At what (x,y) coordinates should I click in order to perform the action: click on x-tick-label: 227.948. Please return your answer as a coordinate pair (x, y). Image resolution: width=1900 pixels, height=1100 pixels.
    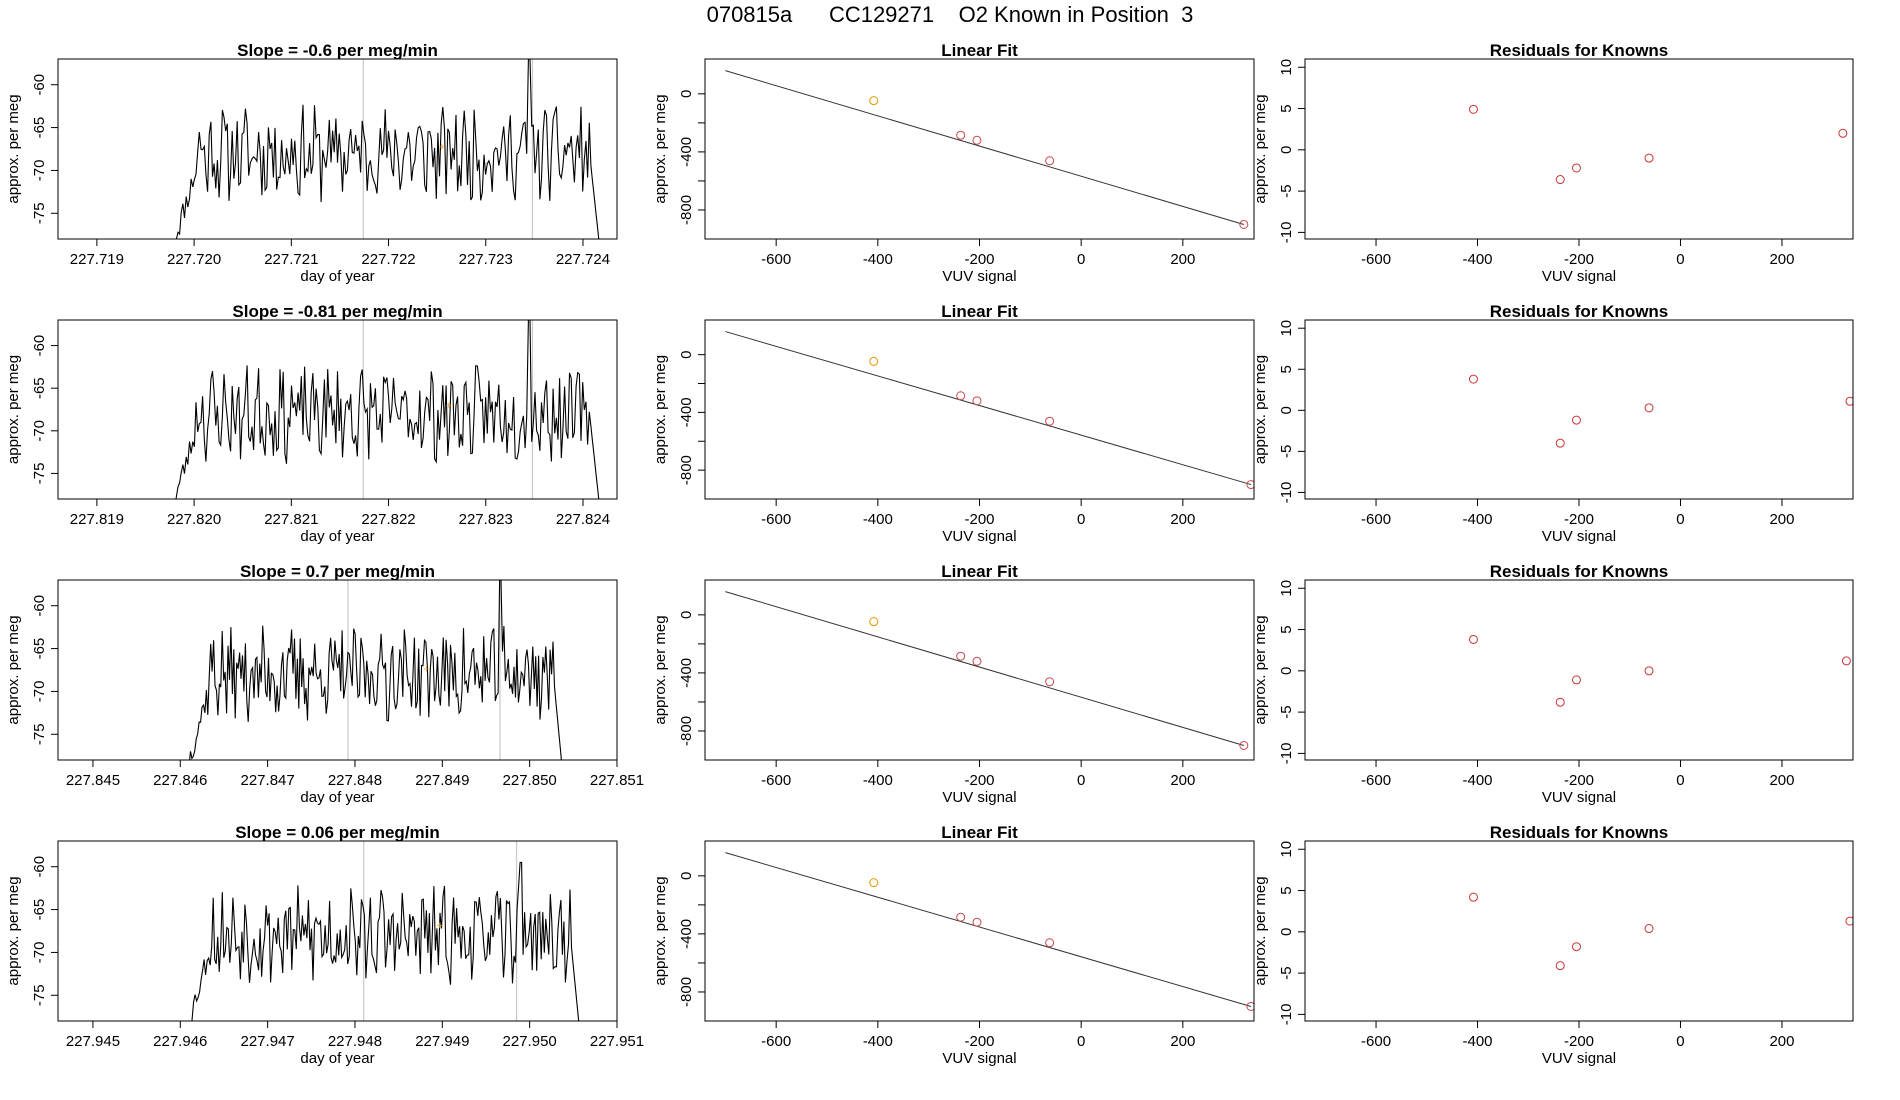
    Looking at the image, I should click on (355, 1041).